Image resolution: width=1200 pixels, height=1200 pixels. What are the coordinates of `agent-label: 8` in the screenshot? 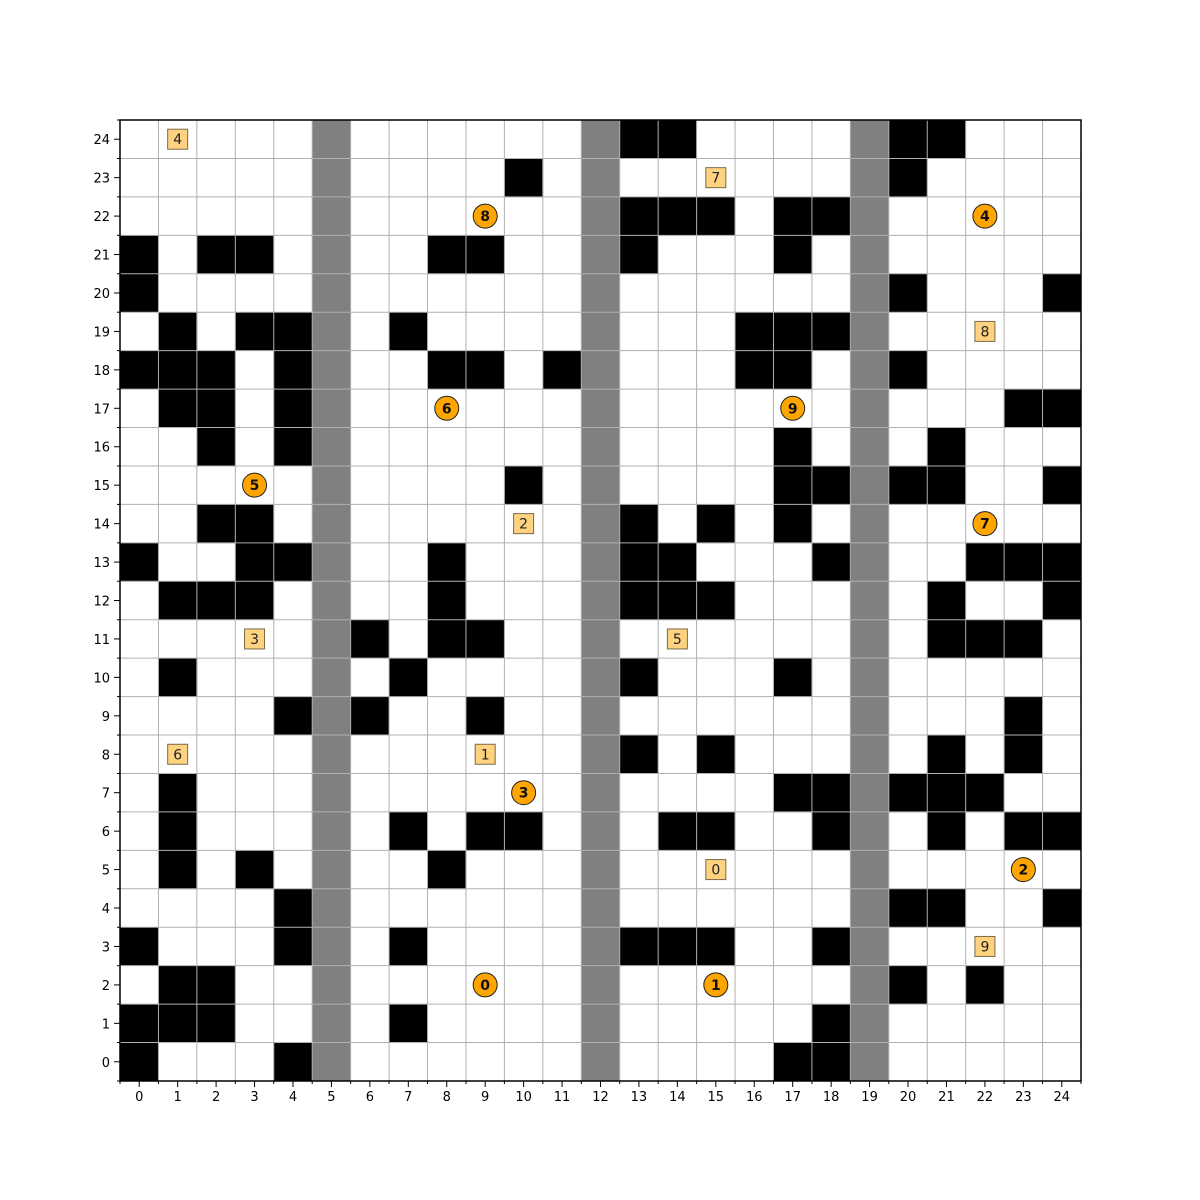 It's located at (485, 217).